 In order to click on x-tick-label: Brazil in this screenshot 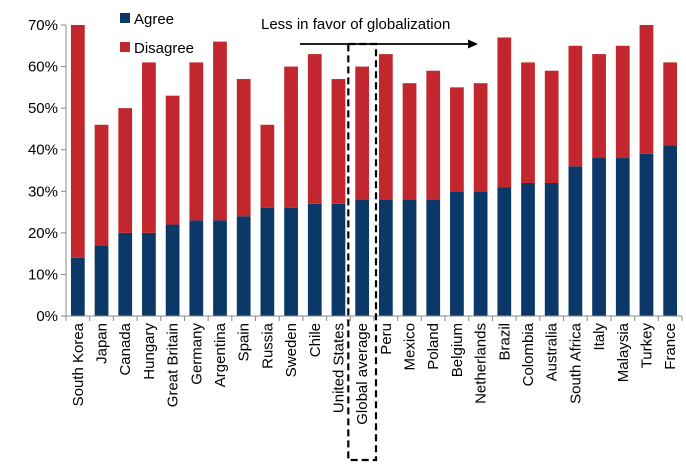, I will do `click(504, 342)`.